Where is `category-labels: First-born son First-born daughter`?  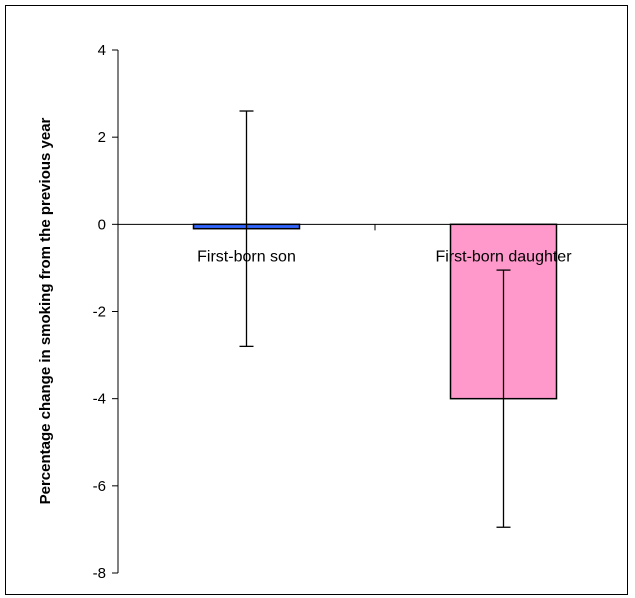
category-labels: First-born son First-born daughter is located at coordinates (384, 256).